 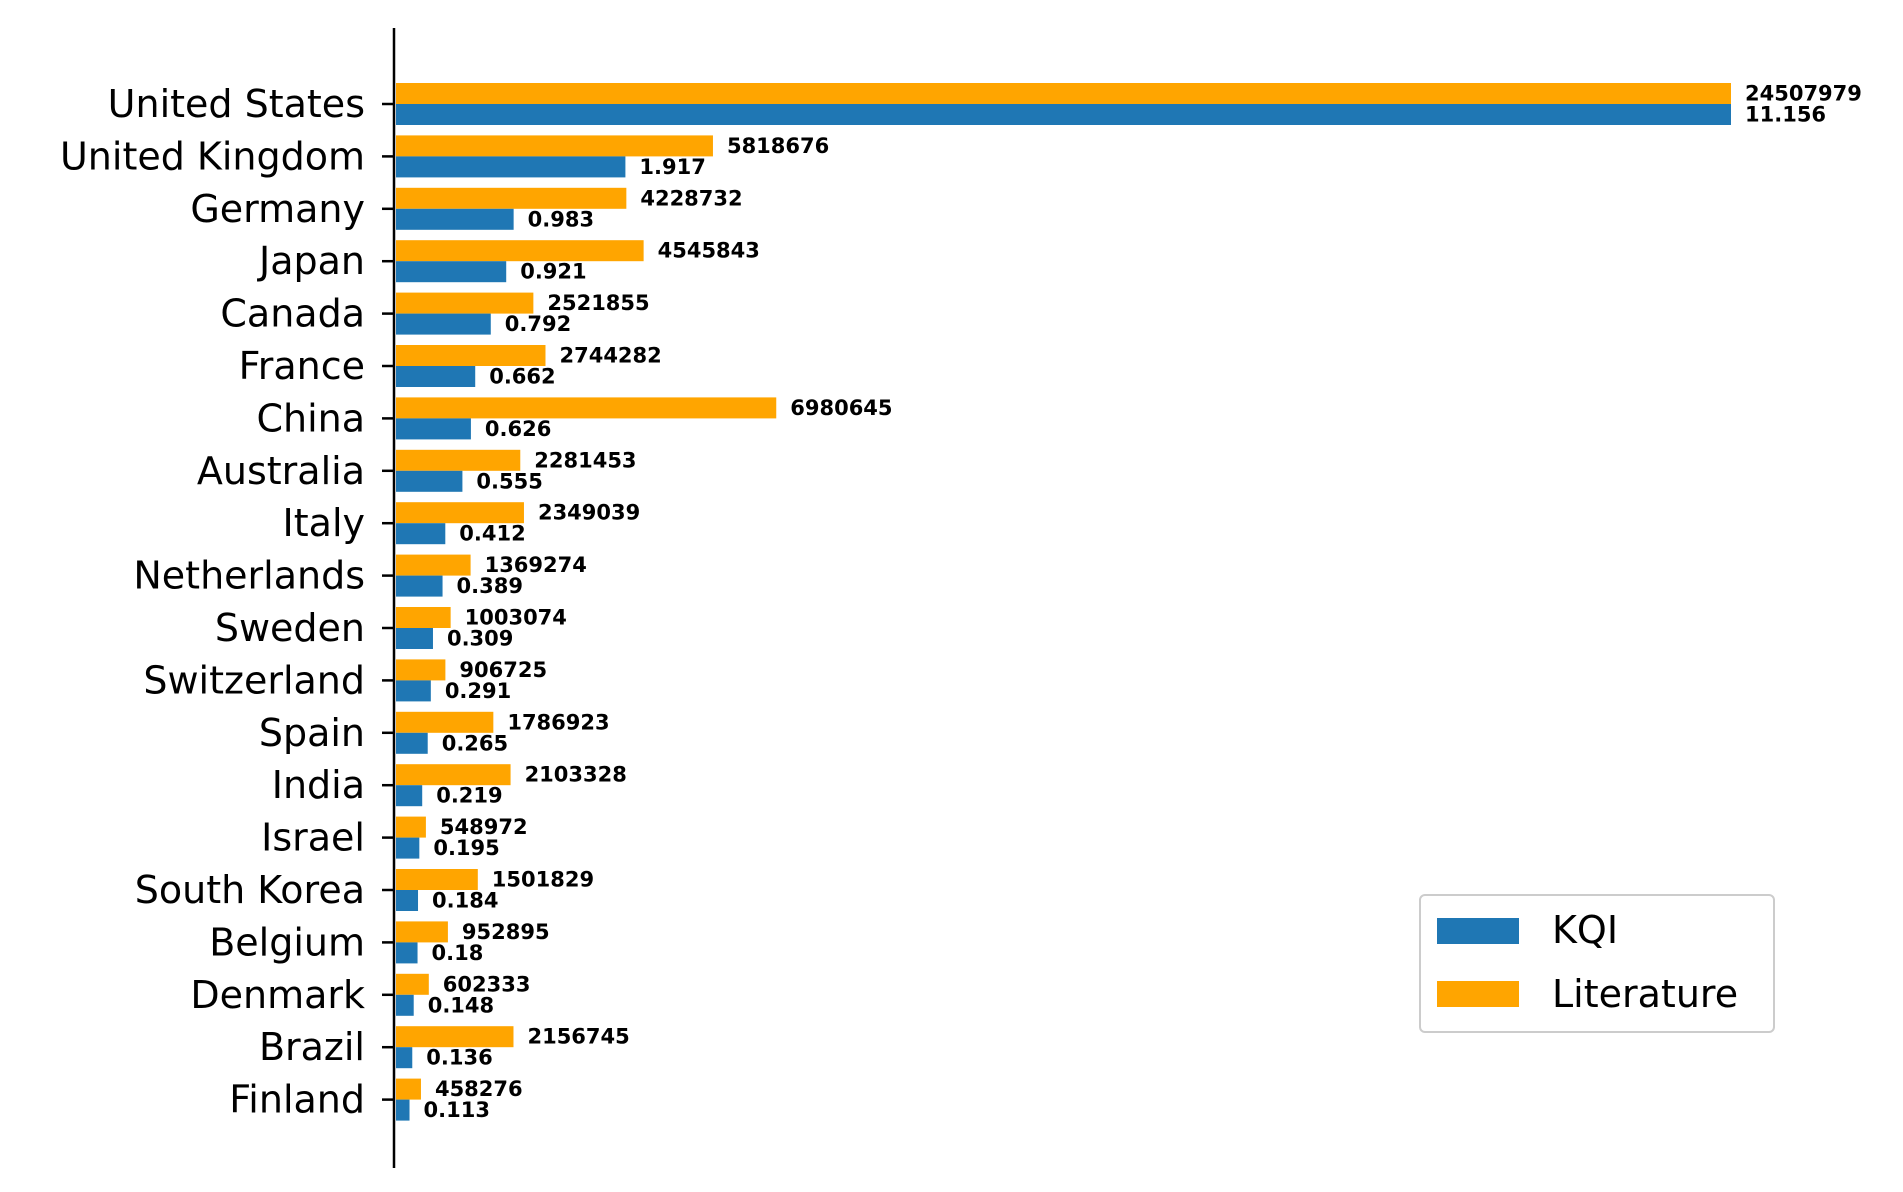 What do you see at coordinates (423, 617) in the screenshot?
I see `bar-literature-sweden` at bounding box center [423, 617].